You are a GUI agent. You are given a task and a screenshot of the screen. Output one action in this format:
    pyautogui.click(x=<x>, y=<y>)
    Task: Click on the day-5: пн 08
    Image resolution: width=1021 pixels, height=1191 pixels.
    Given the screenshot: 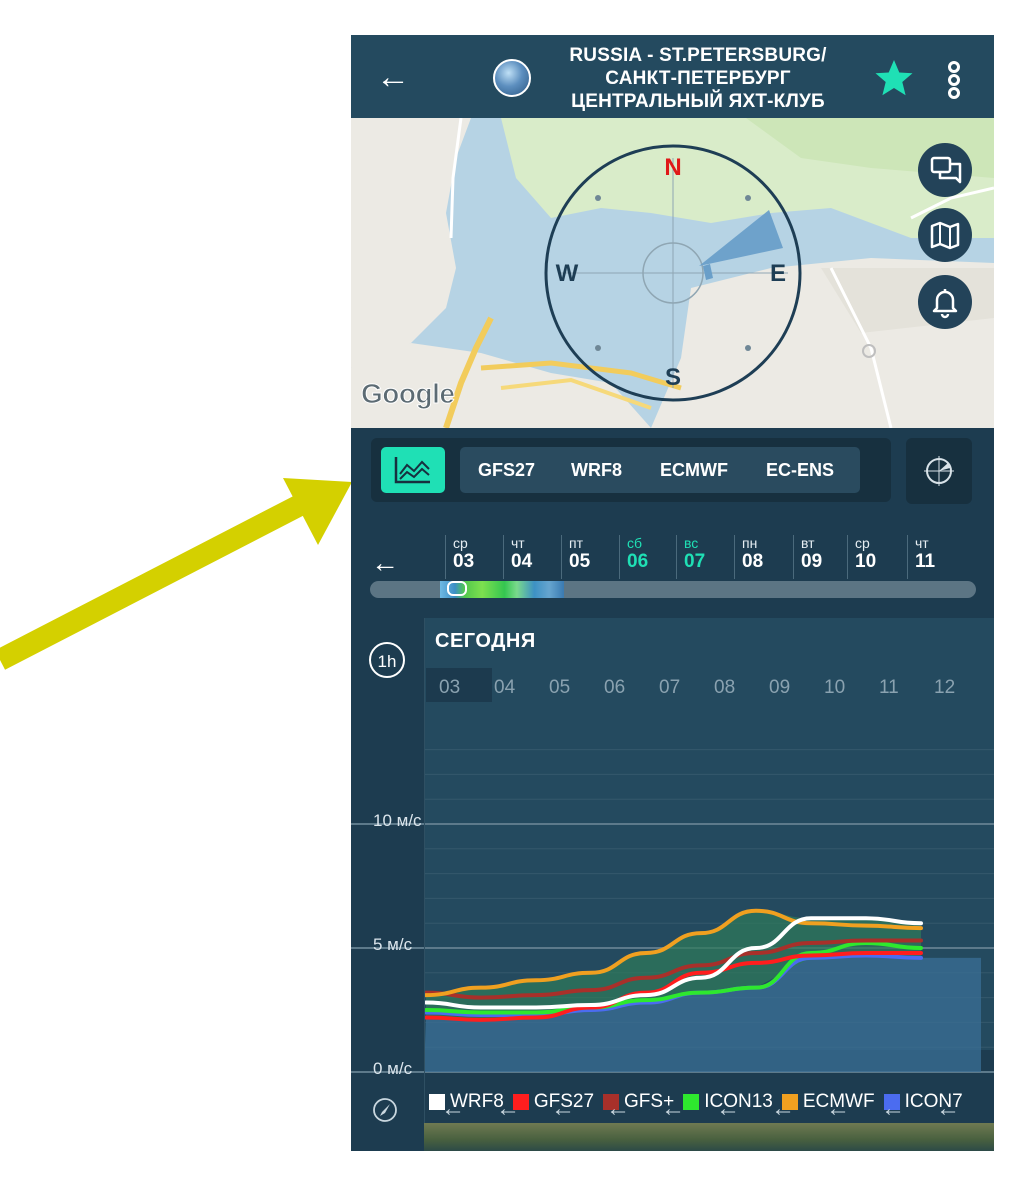 What is the action you would take?
    pyautogui.click(x=748, y=557)
    